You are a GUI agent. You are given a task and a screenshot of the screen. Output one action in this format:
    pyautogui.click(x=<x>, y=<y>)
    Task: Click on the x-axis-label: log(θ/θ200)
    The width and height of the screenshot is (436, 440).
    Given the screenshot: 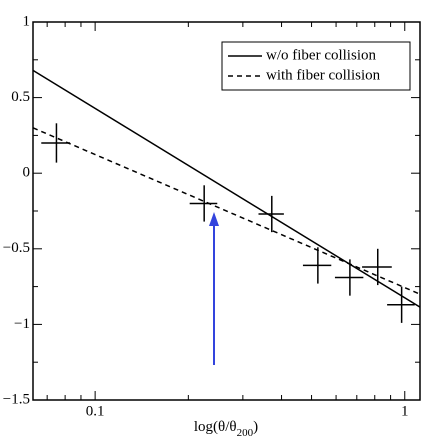 What is the action you would take?
    pyautogui.click(x=226, y=428)
    